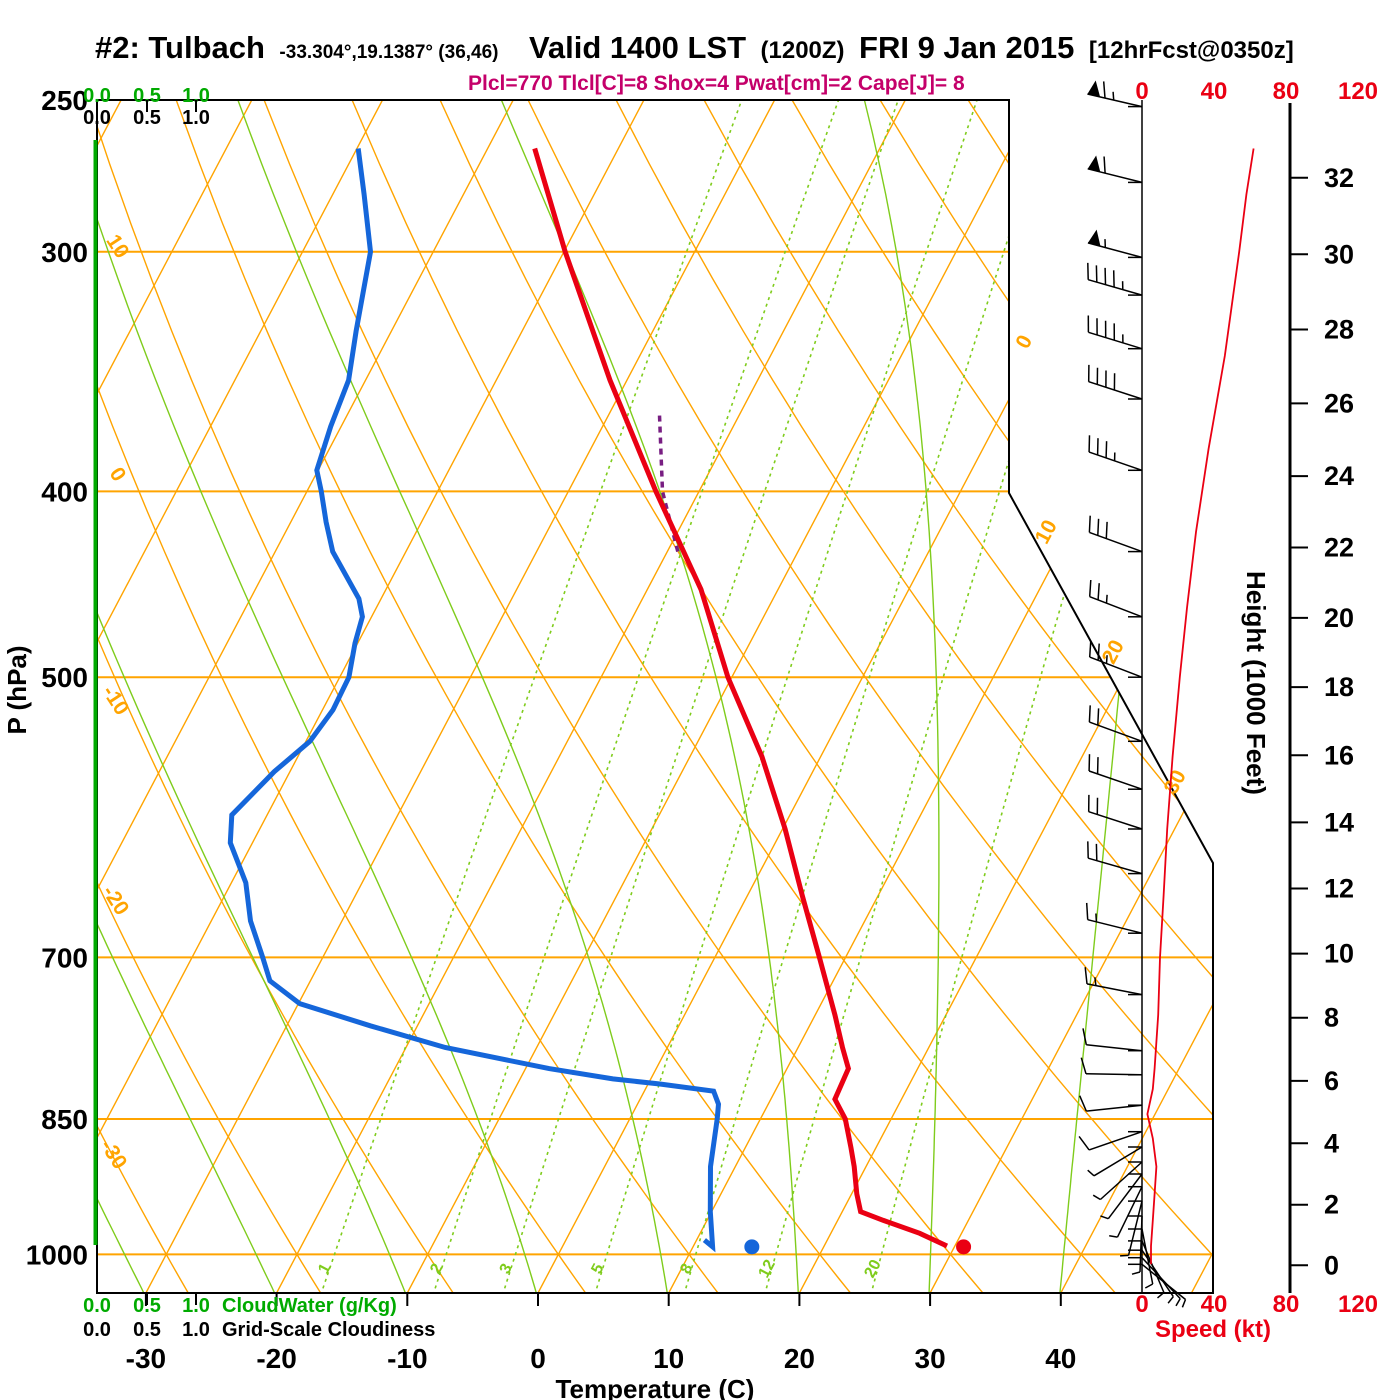 The height and width of the screenshot is (1400, 1400). Describe the element at coordinates (1339, 548) in the screenshot. I see `height-tick-label: 22` at that location.